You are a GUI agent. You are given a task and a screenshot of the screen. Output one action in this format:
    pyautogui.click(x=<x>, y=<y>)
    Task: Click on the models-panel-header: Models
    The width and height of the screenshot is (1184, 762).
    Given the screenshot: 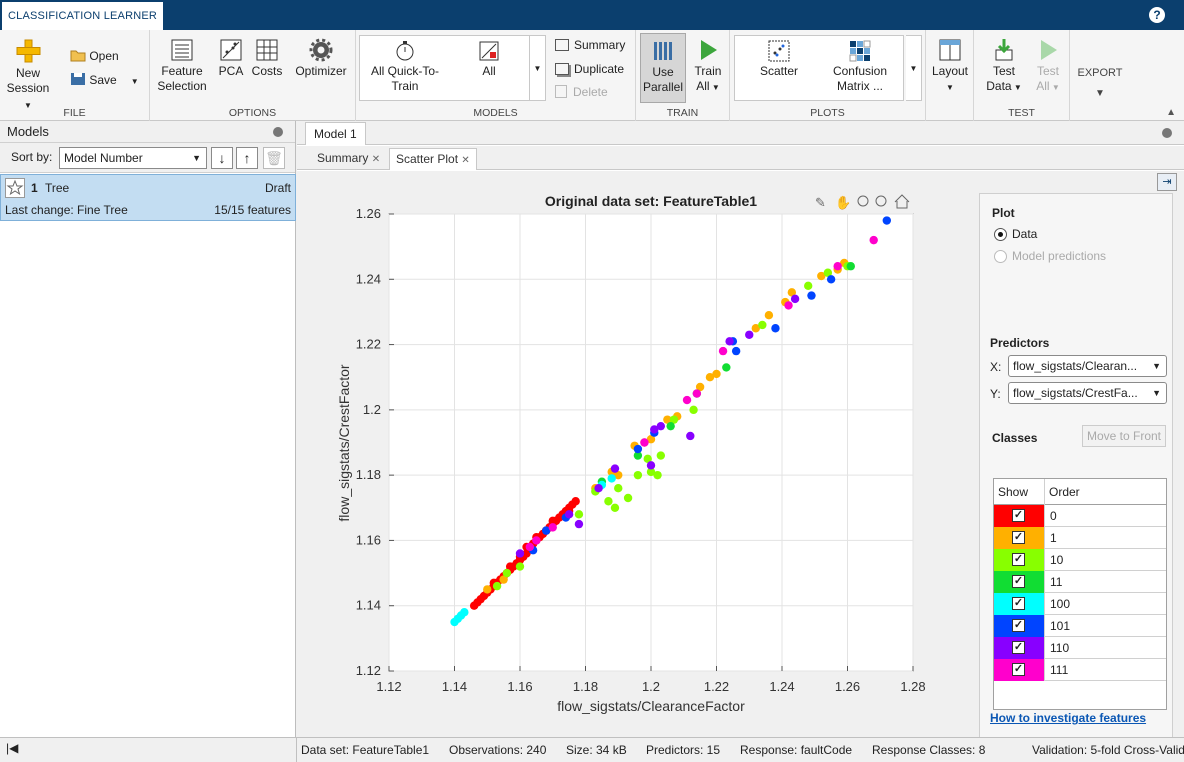 What is the action you would take?
    pyautogui.click(x=147, y=132)
    